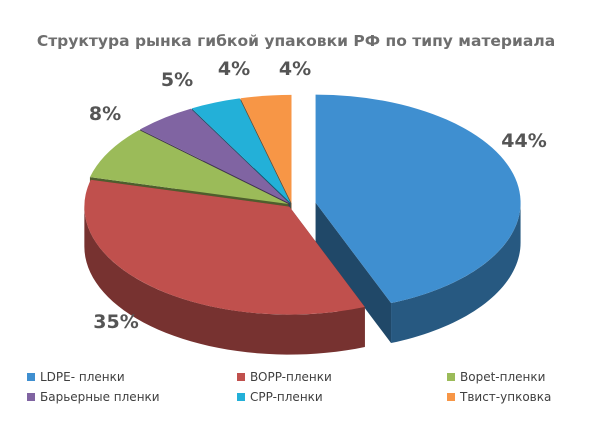 The image size is (589, 427). What do you see at coordinates (523, 141) in the screenshot?
I see `data-label-ldpe: 44%` at bounding box center [523, 141].